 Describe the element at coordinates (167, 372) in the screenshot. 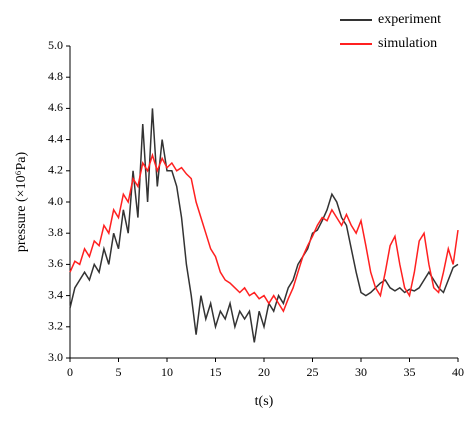

I see `x-tick-label: 10` at that location.